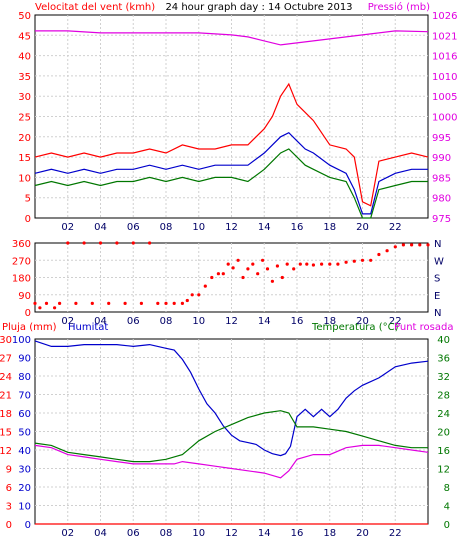 This screenshot has width=470, height=559. I want to click on temperature-tick-label: 32, so click(443, 377).